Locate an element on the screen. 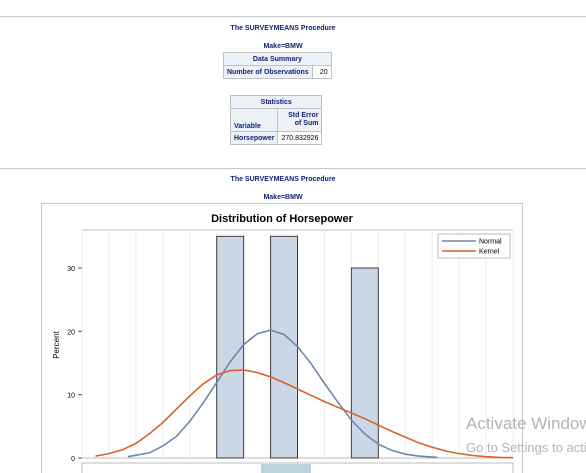 Image resolution: width=586 pixels, height=473 pixels. variable-column-header: Variable is located at coordinates (254, 120).